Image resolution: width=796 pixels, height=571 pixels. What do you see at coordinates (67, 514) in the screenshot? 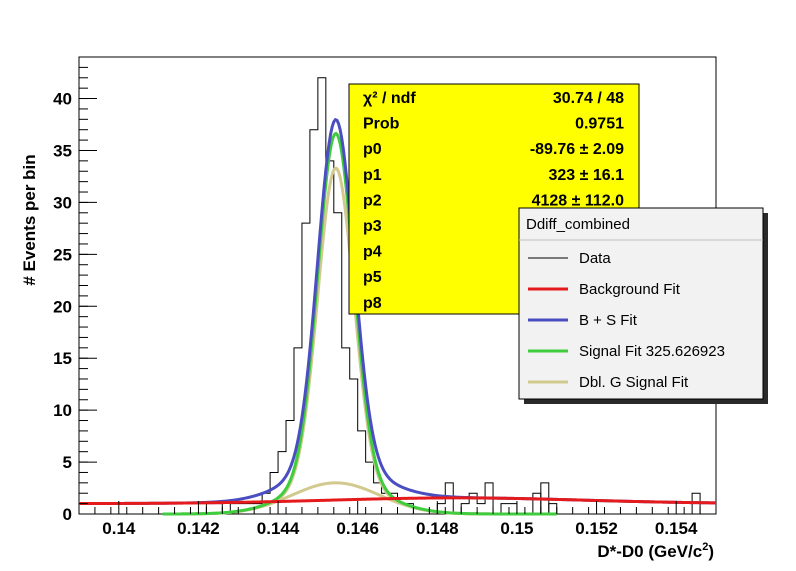
I see `y-tick-label: 0` at bounding box center [67, 514].